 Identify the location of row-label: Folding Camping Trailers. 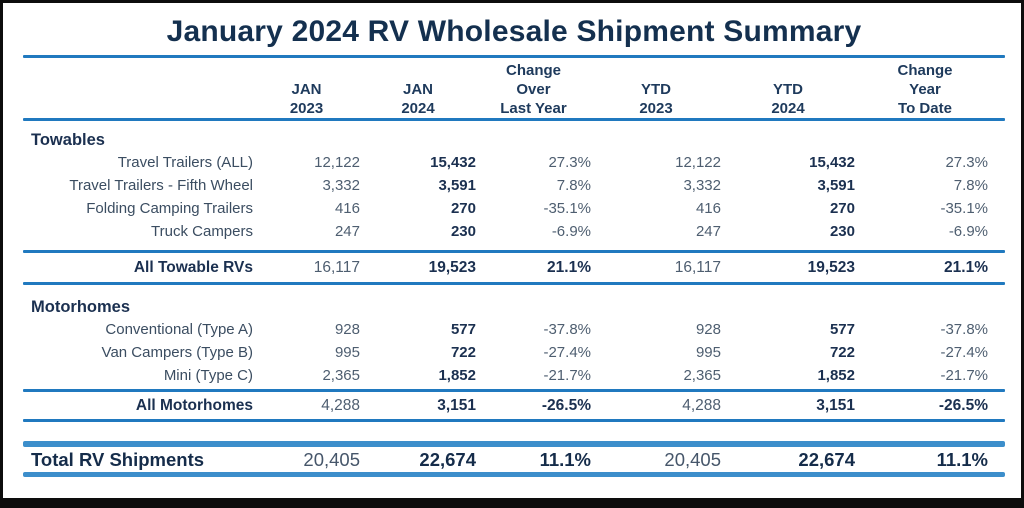
(169, 208).